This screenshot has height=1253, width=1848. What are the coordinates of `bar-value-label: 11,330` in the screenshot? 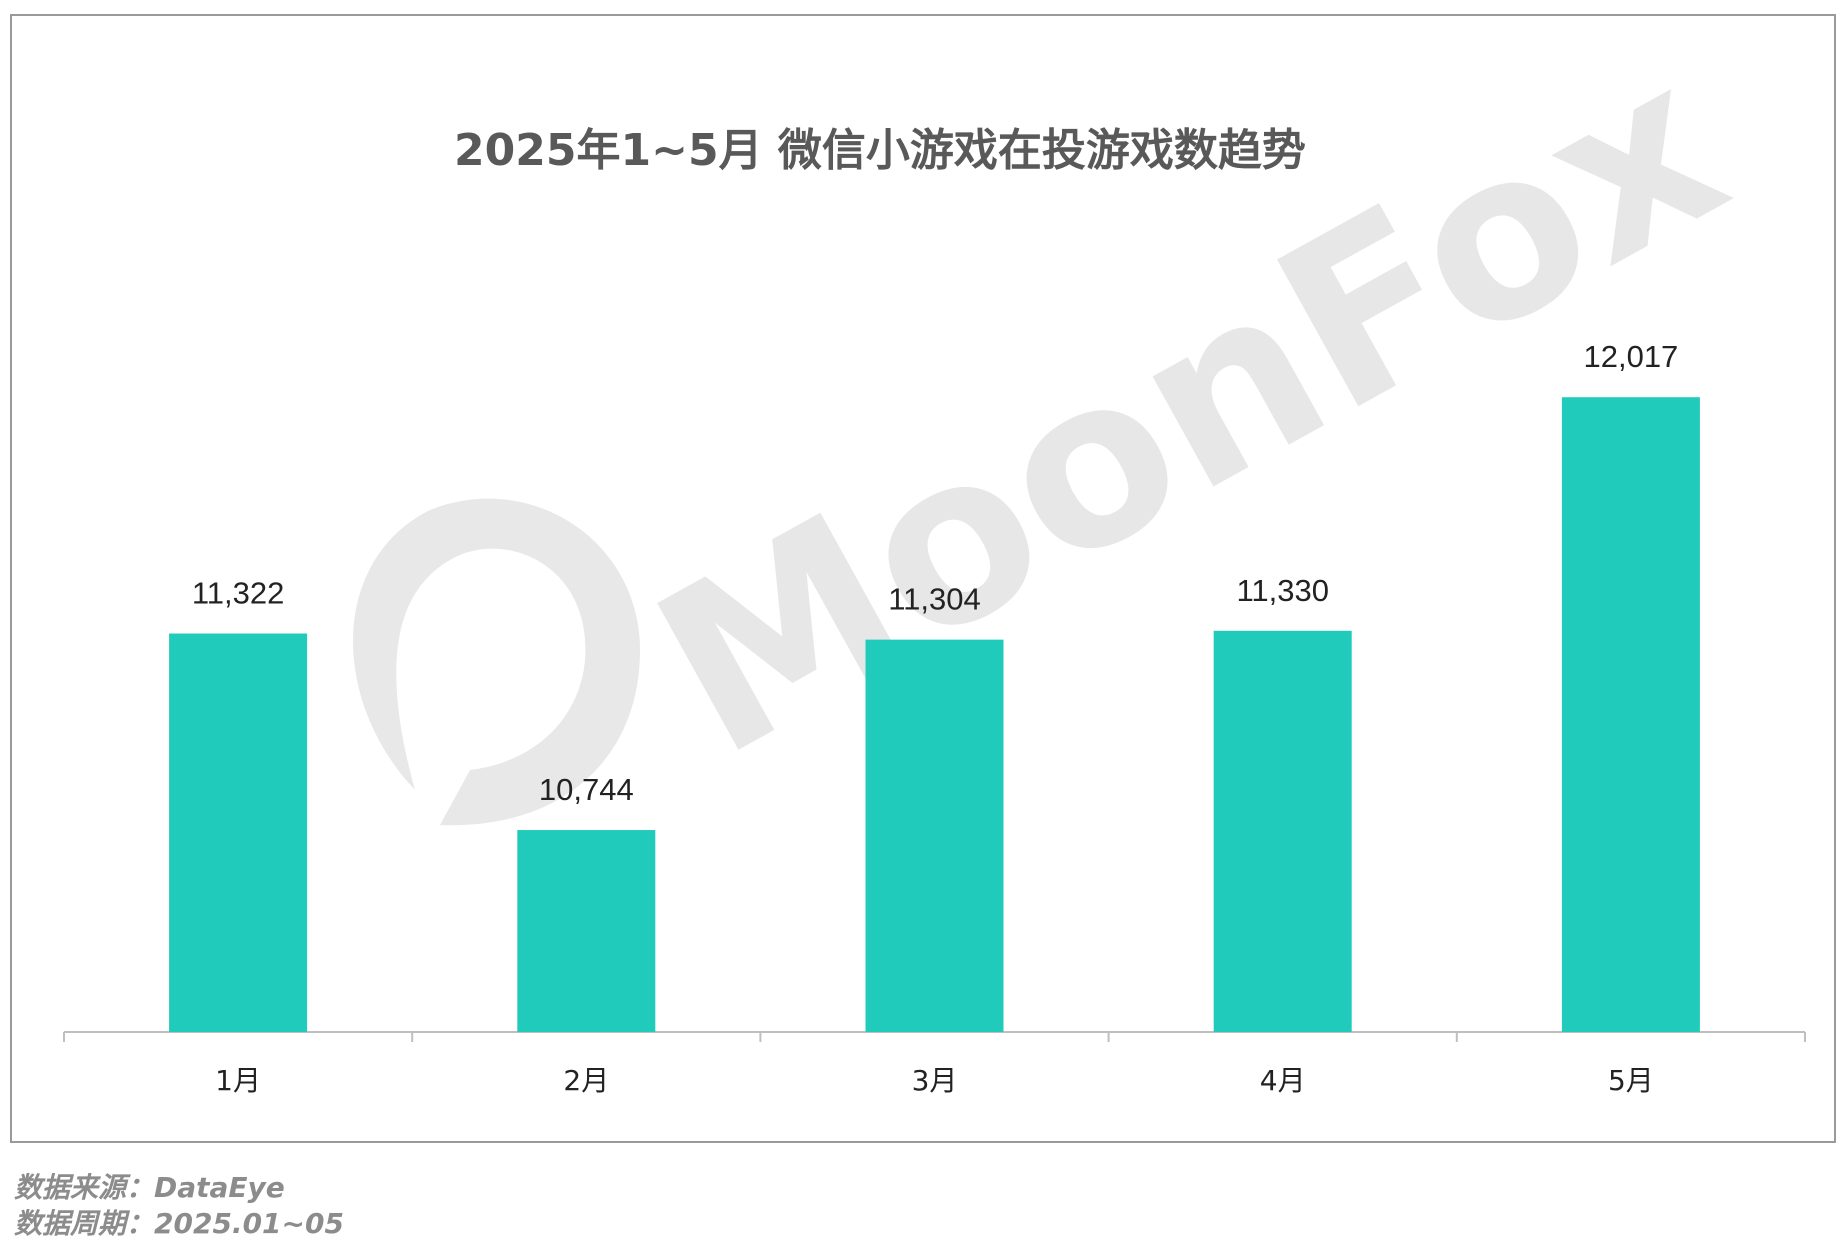 It's located at (1282, 590).